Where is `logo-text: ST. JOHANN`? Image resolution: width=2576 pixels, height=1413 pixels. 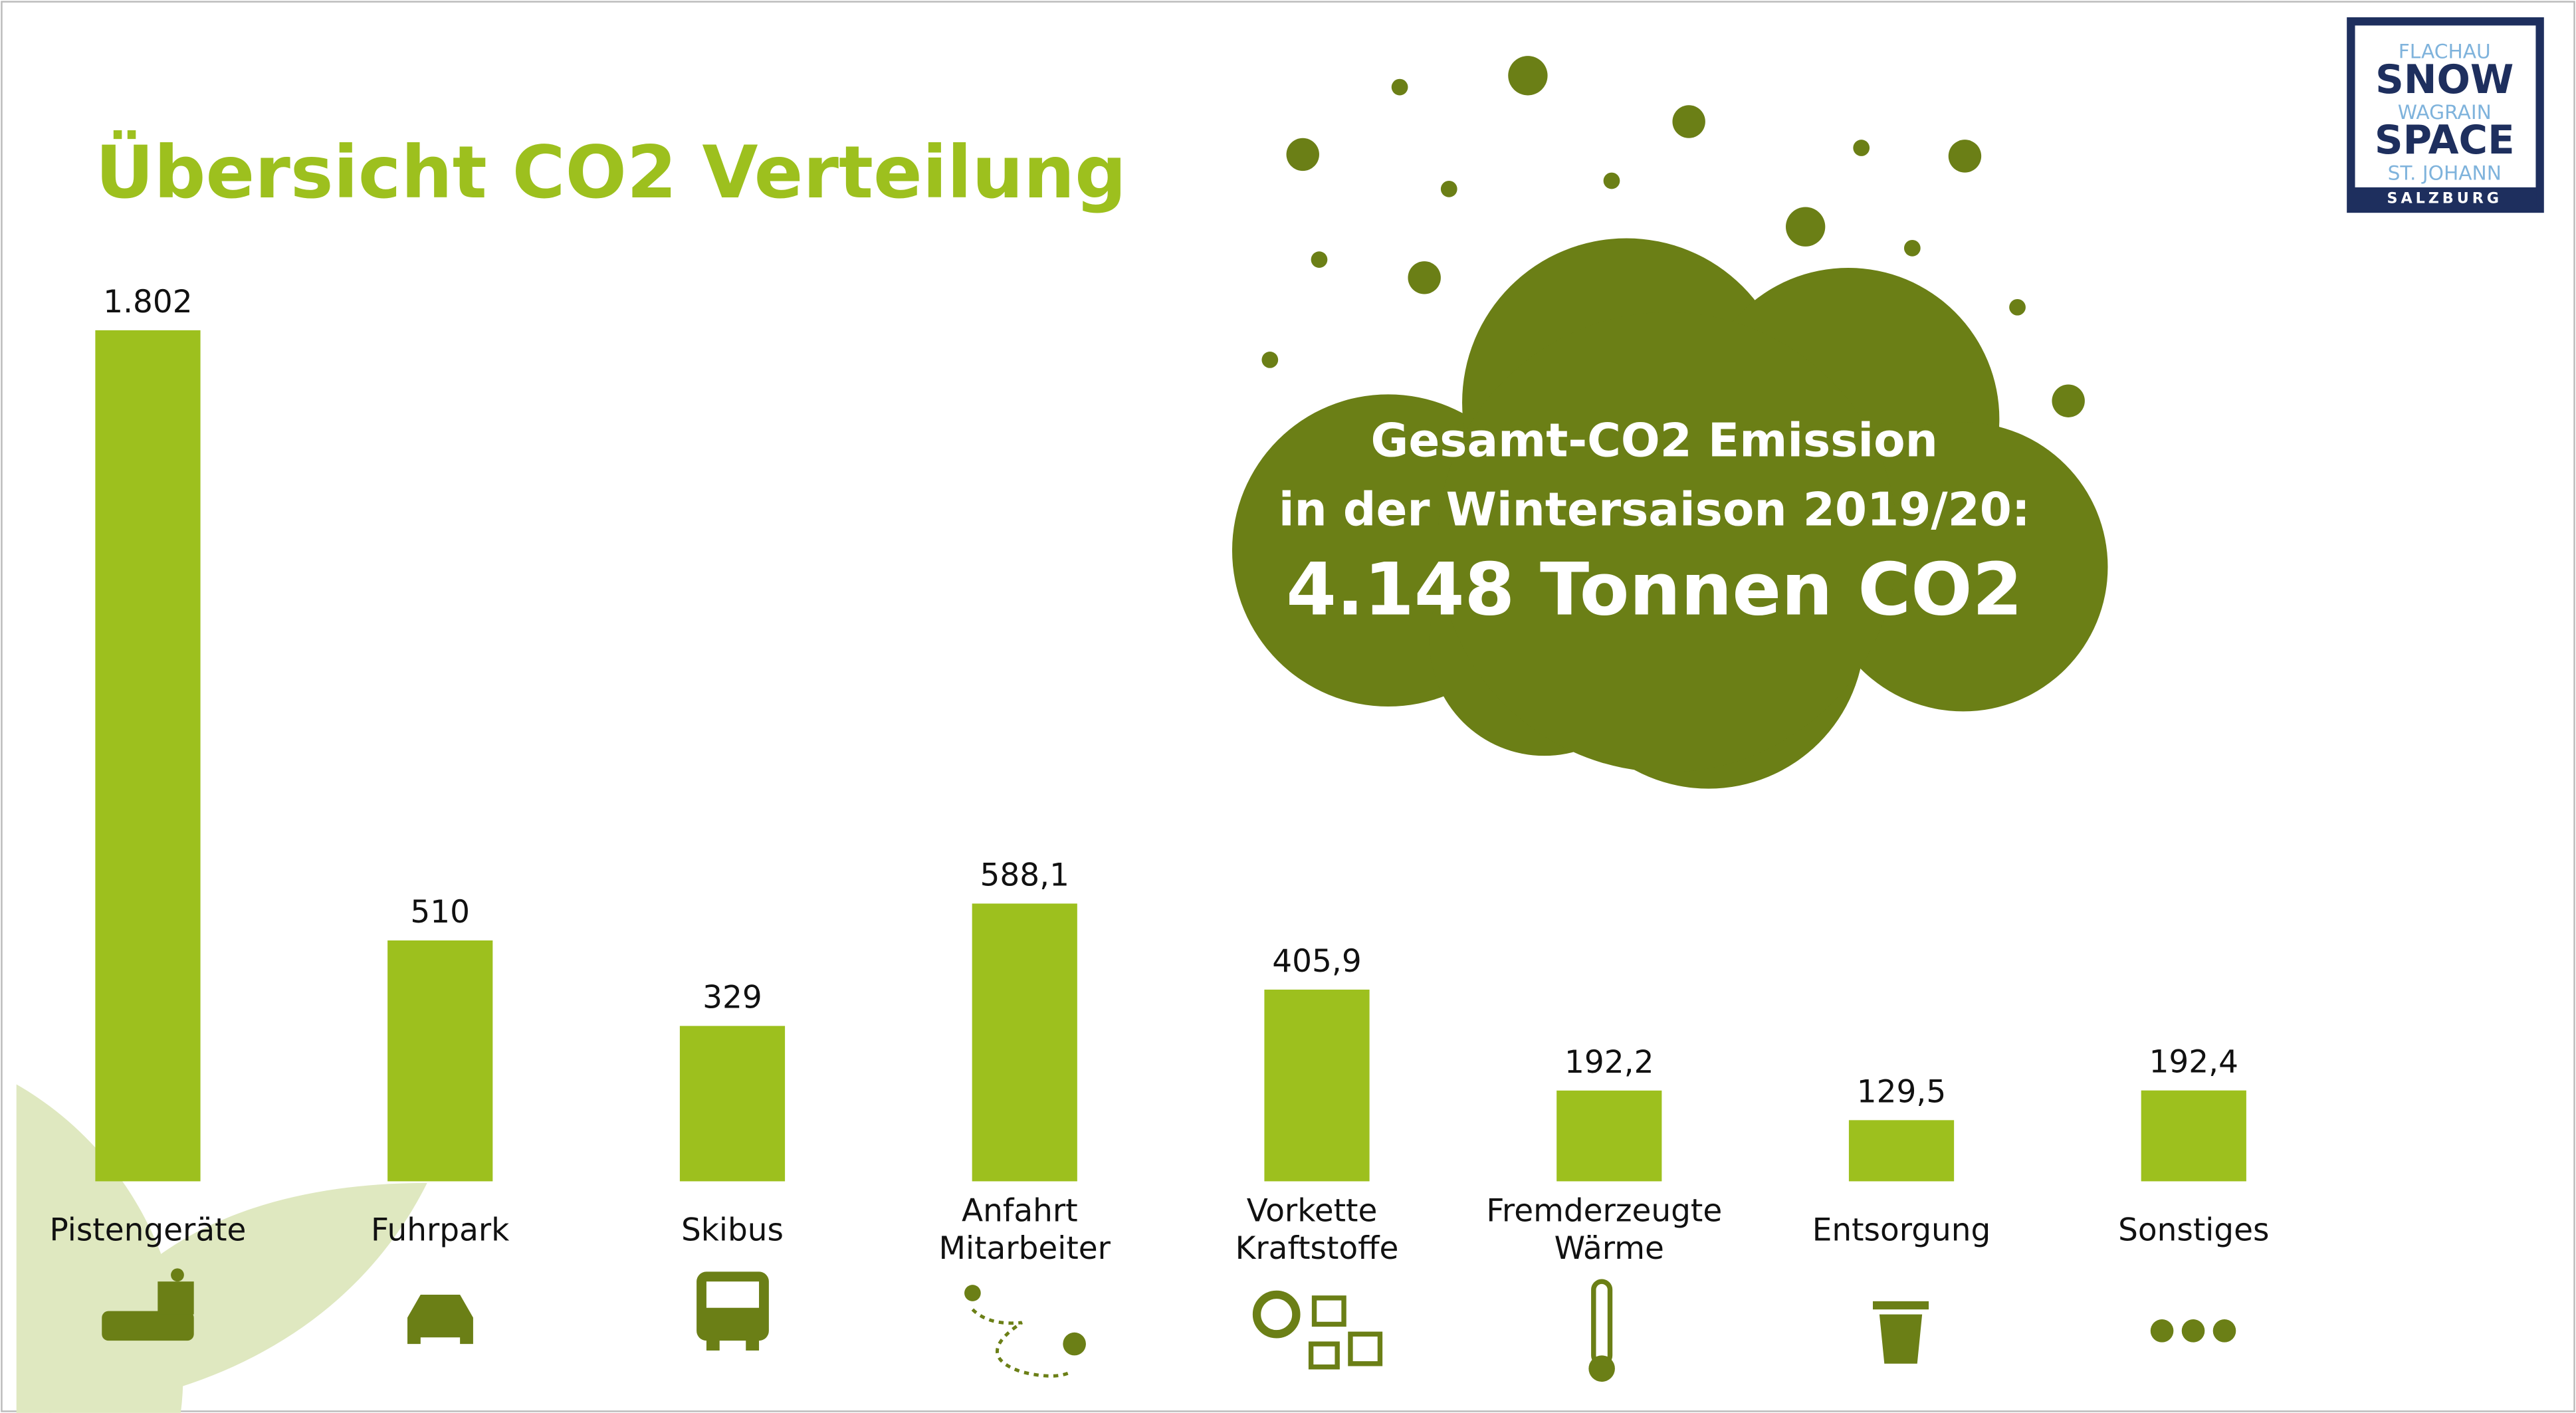 logo-text: ST. JOHANN is located at coordinates (2445, 173).